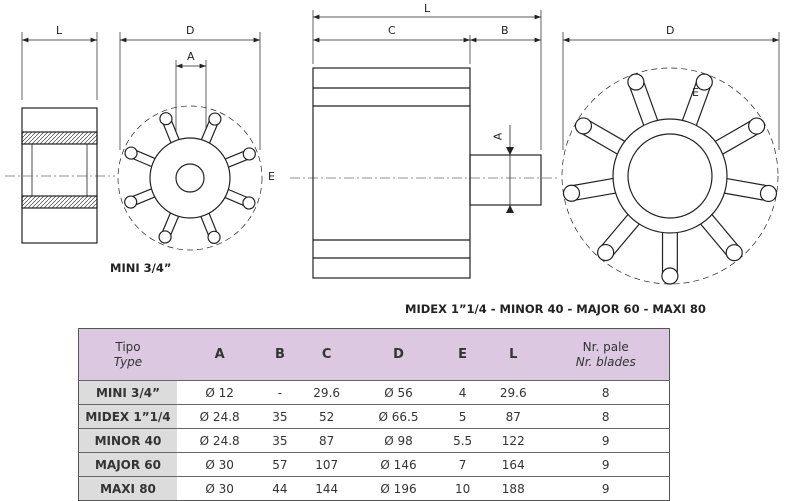  Describe the element at coordinates (60, 137) in the screenshot. I see `mini-side-view` at that location.